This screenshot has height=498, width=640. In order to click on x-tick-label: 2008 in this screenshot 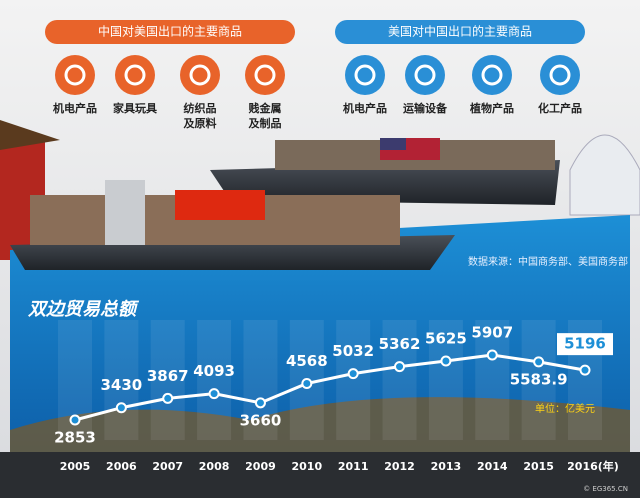, I will do `click(214, 466)`.